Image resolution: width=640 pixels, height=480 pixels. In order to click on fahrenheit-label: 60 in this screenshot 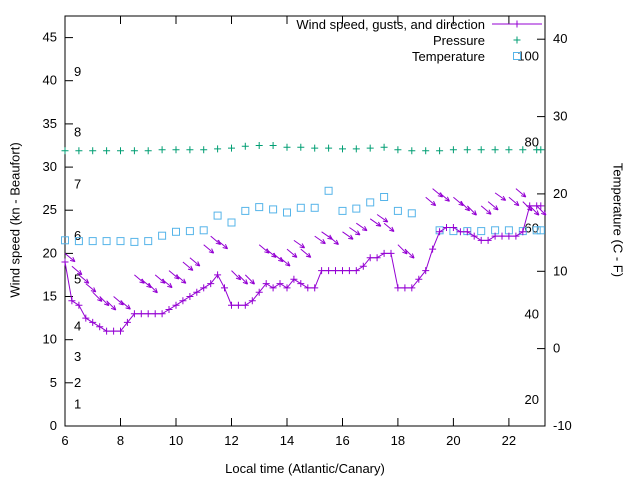, I will do `click(532, 227)`.